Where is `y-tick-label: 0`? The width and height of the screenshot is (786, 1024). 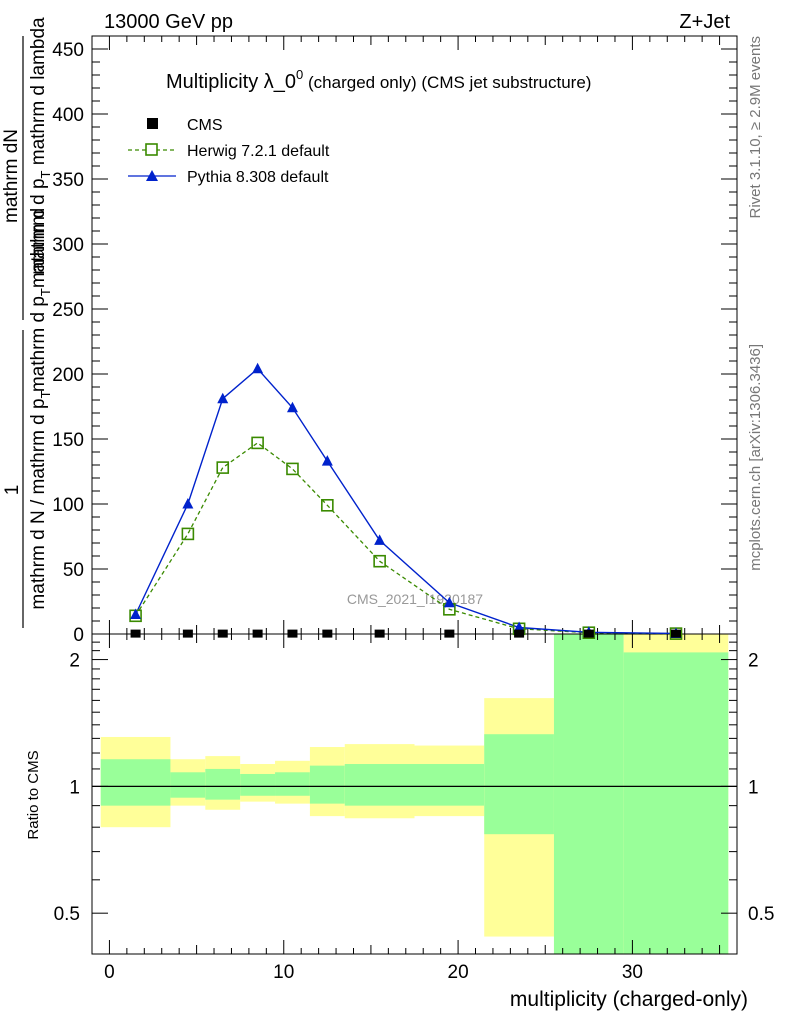 y-tick-label: 0 is located at coordinates (78, 635).